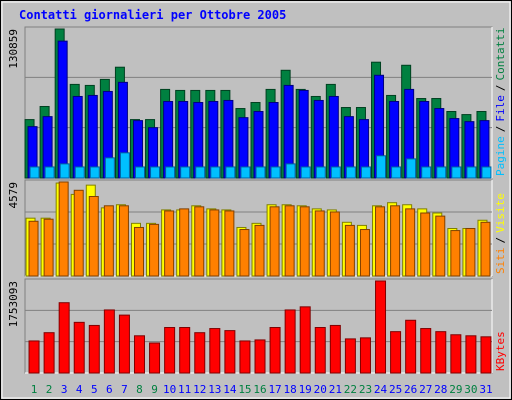  Describe the element at coordinates (152, 15) in the screenshot. I see `chart-title: Contatti giornalieri per Ottobre 2005` at that location.